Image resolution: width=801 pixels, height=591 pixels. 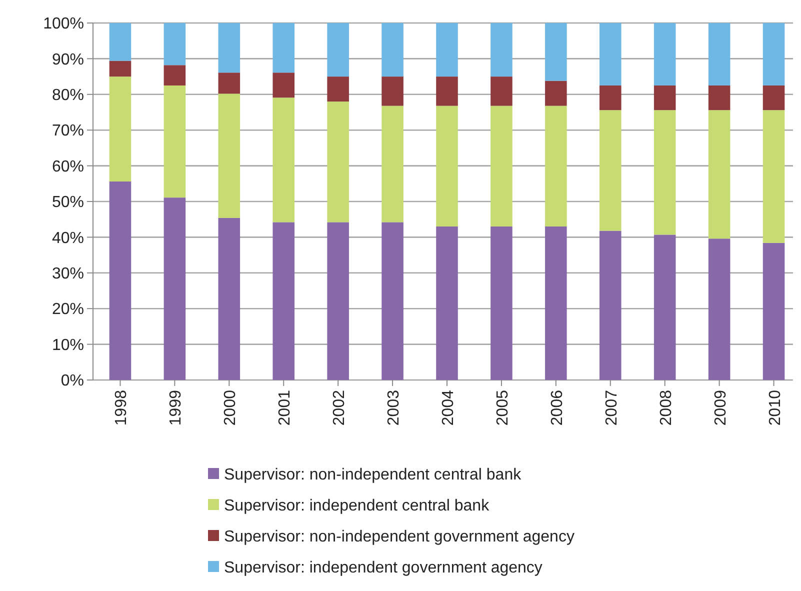 What do you see at coordinates (503, 408) in the screenshot?
I see `x-tick-label: 2005` at bounding box center [503, 408].